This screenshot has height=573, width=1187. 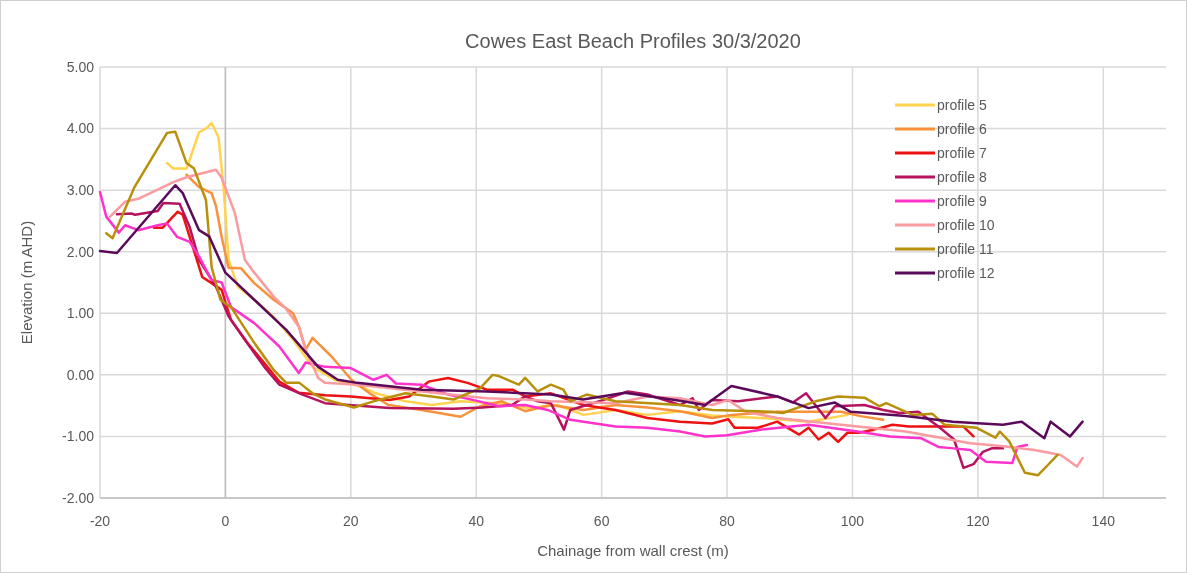 What do you see at coordinates (476, 521) in the screenshot?
I see `x-tick-label: 40` at bounding box center [476, 521].